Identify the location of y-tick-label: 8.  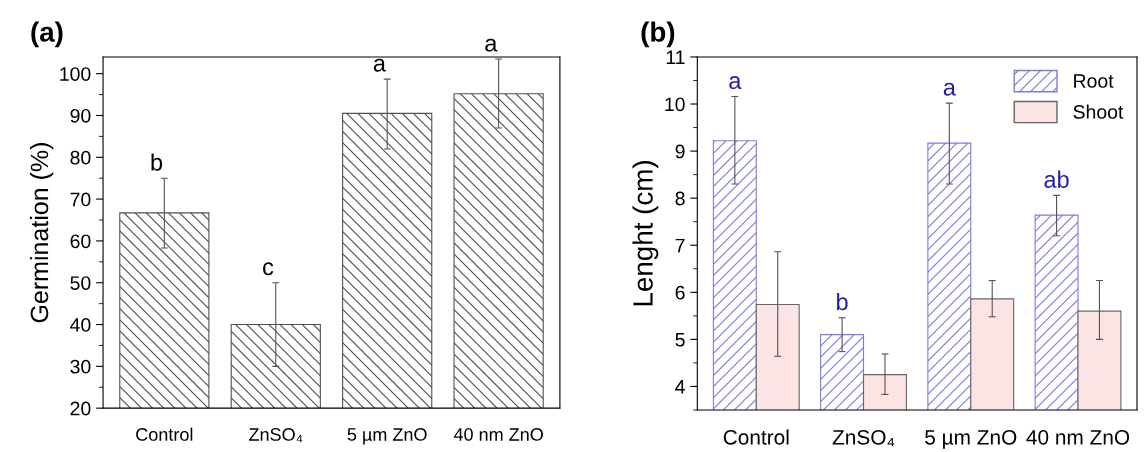
(680, 198).